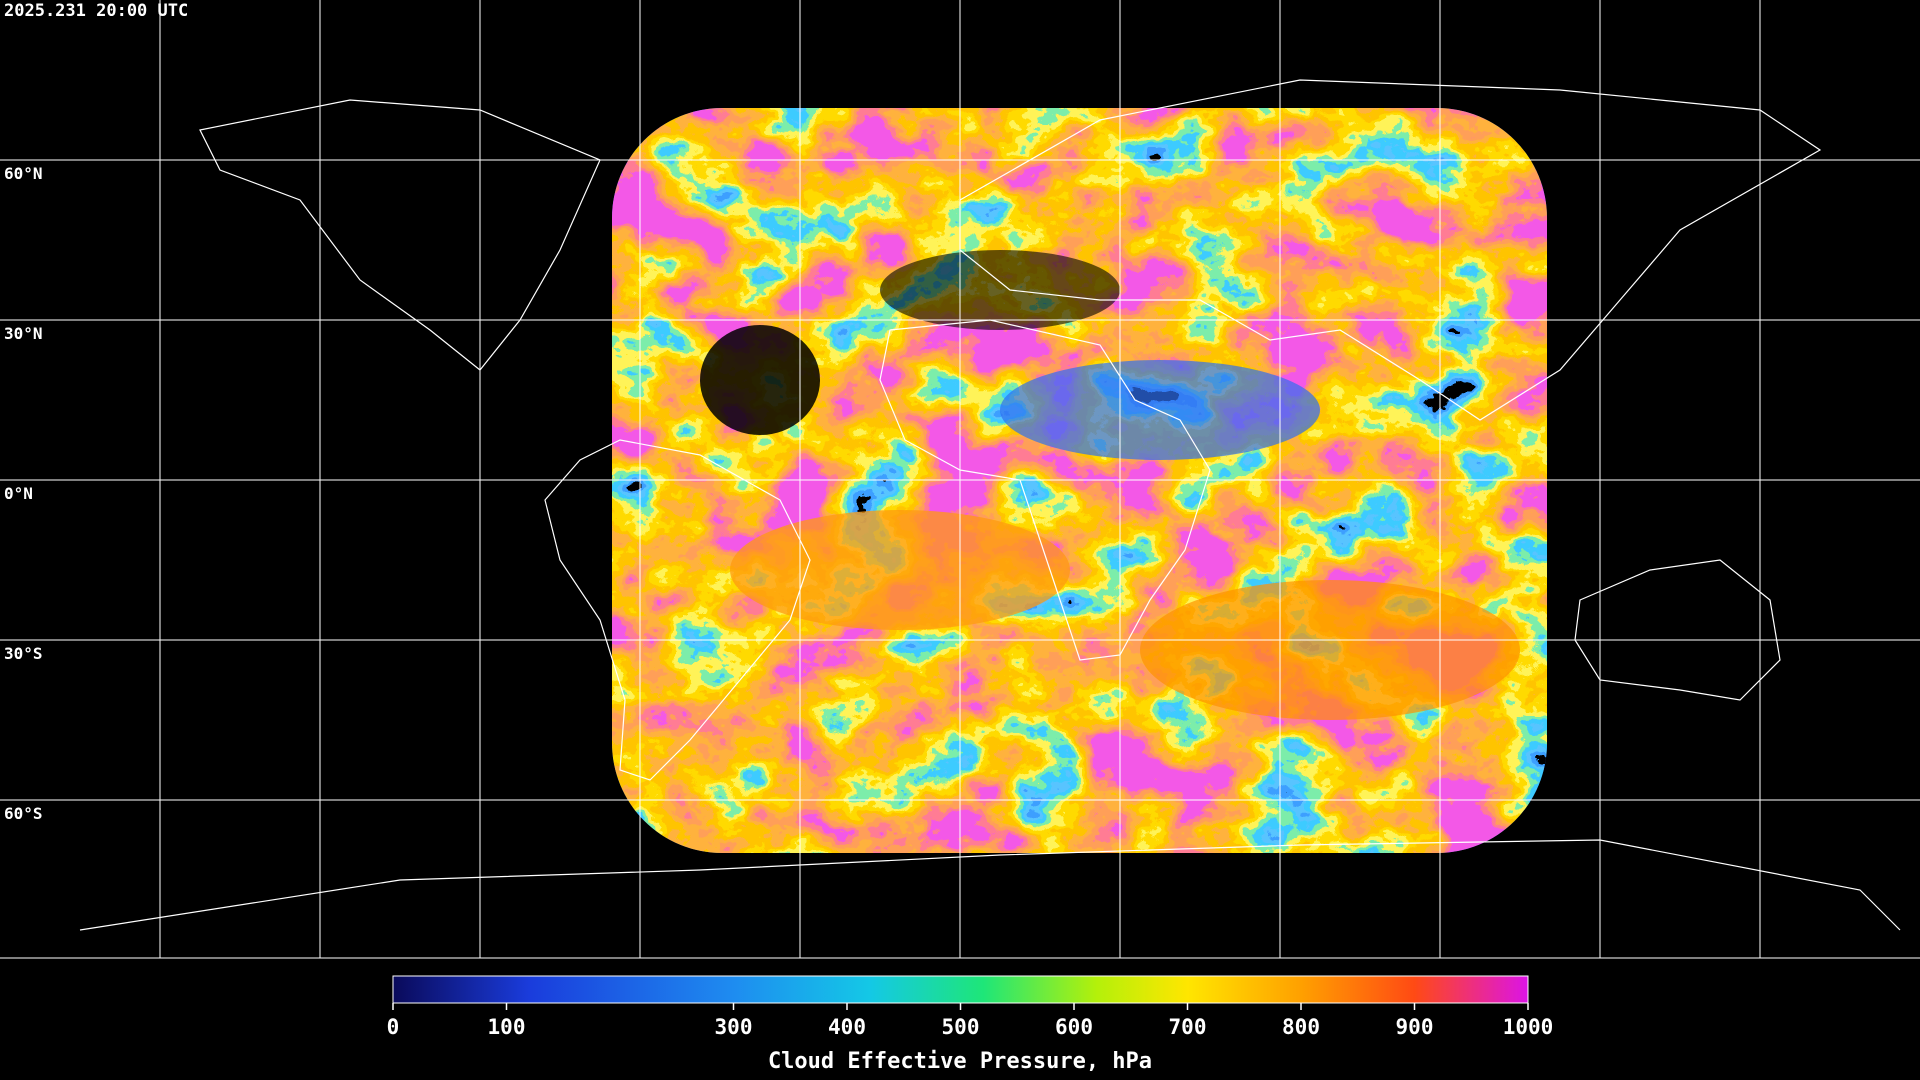 This screenshot has width=1920, height=1080. Describe the element at coordinates (393, 1027) in the screenshot. I see `colorbar-tick-label: 0` at that location.